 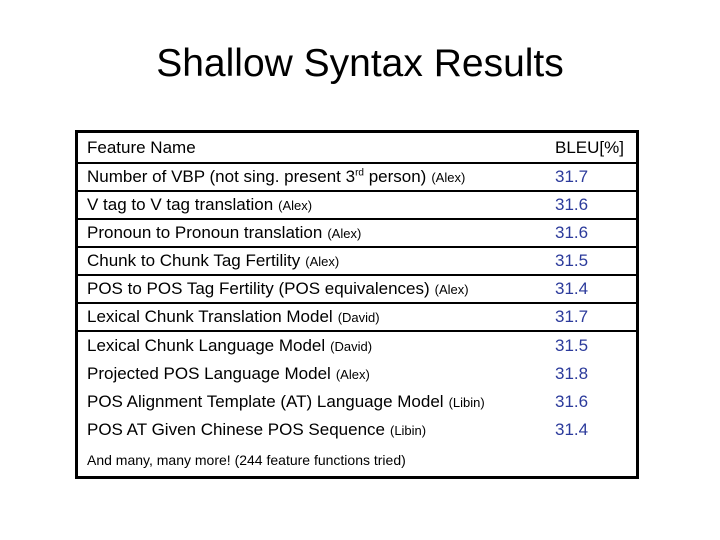 What do you see at coordinates (206, 345) in the screenshot?
I see `feature-text: Lexical Chunk Language Model` at bounding box center [206, 345].